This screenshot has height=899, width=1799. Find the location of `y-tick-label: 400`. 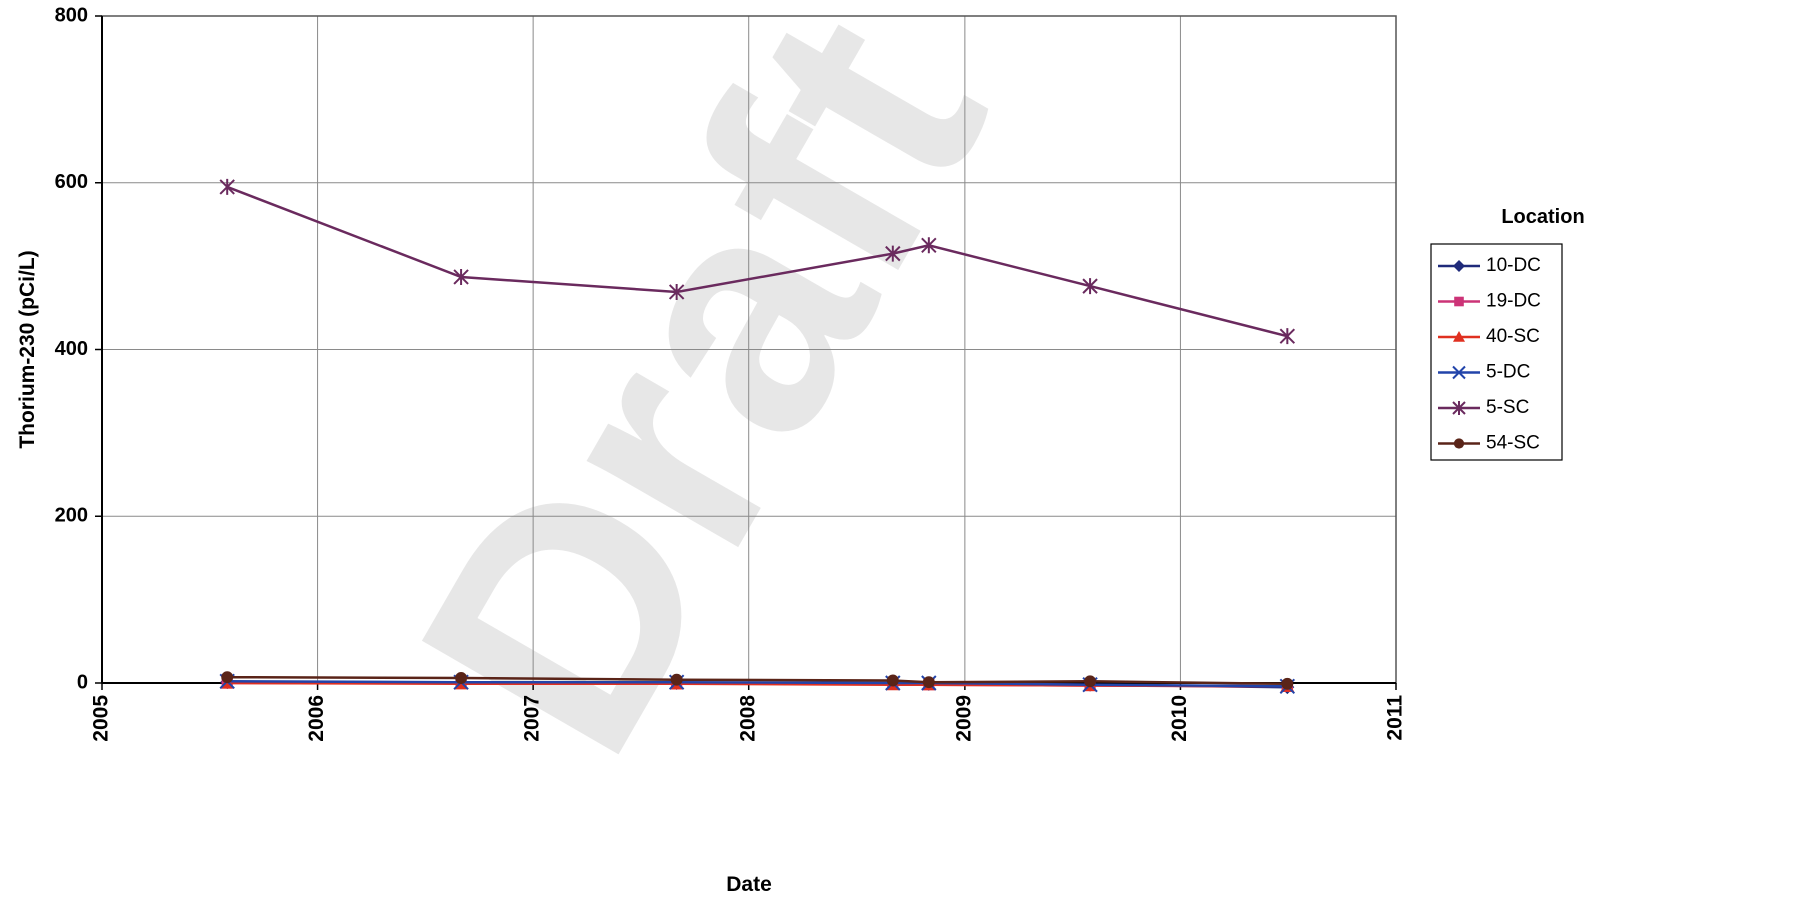

y-tick-label: 400 is located at coordinates (71, 349).